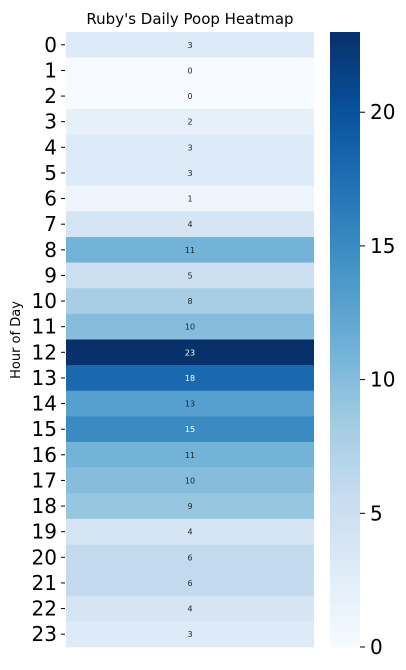  Describe the element at coordinates (44, 327) in the screenshot. I see `y-tick-label: 11` at that location.